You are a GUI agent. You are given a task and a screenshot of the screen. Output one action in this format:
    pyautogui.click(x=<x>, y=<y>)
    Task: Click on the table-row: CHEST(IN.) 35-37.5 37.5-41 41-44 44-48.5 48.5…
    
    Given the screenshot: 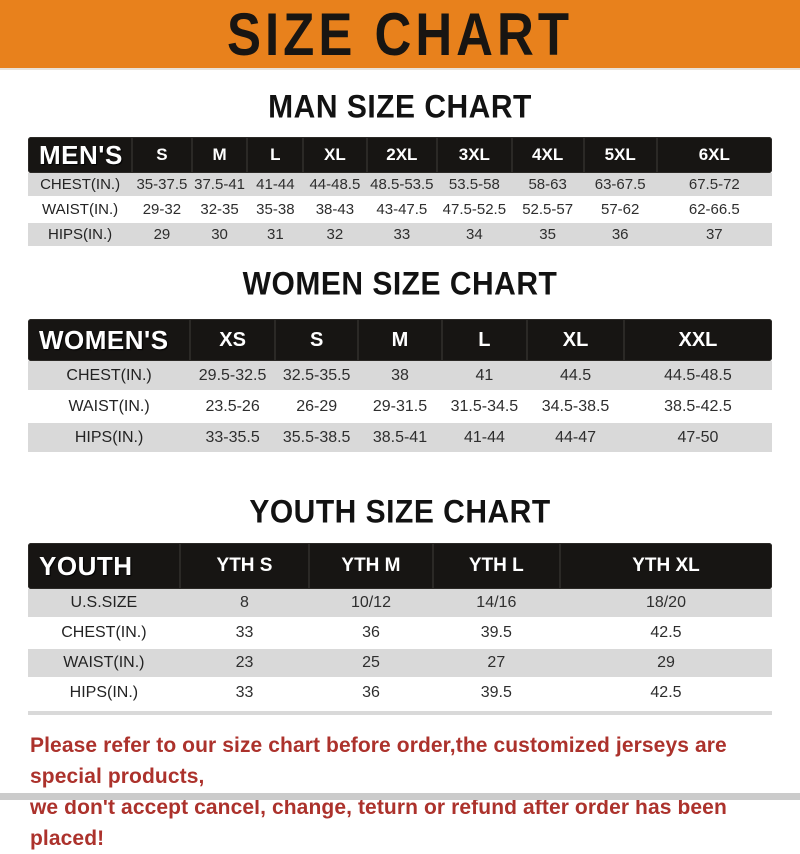 What is the action you would take?
    pyautogui.click(x=400, y=185)
    